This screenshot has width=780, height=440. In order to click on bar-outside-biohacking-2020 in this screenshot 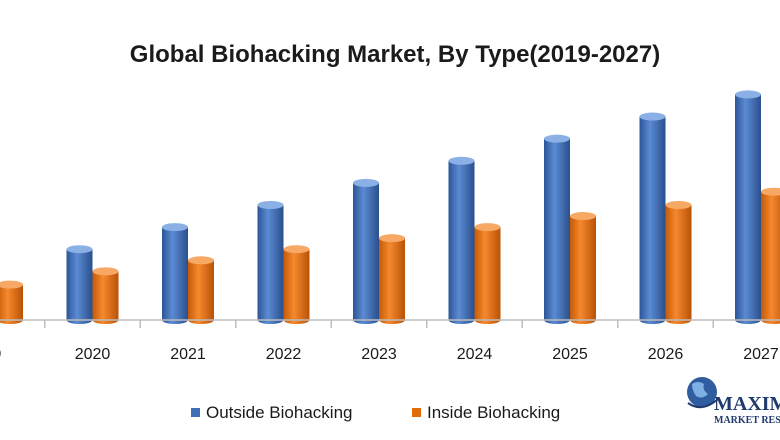, I will do `click(79, 284)`.